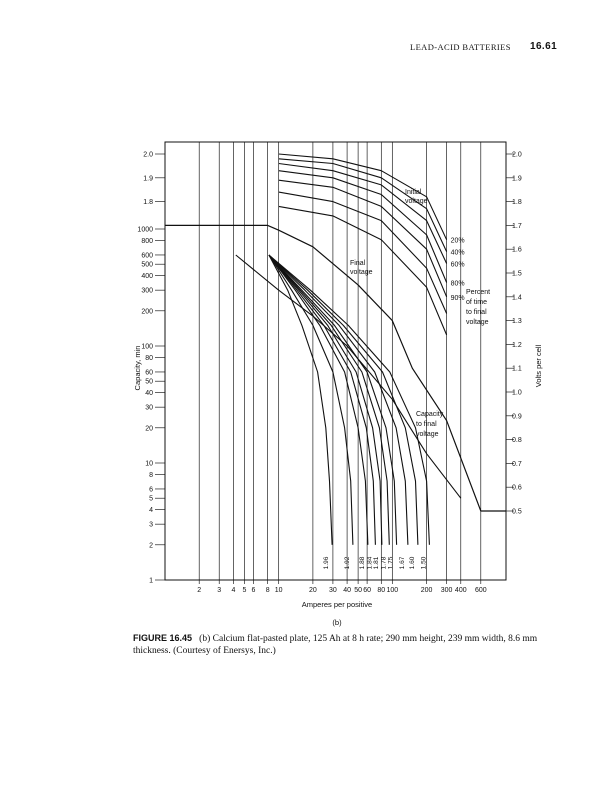 The image size is (595, 800). What do you see at coordinates (253, 590) in the screenshot?
I see `x-tick-label: 6` at bounding box center [253, 590].